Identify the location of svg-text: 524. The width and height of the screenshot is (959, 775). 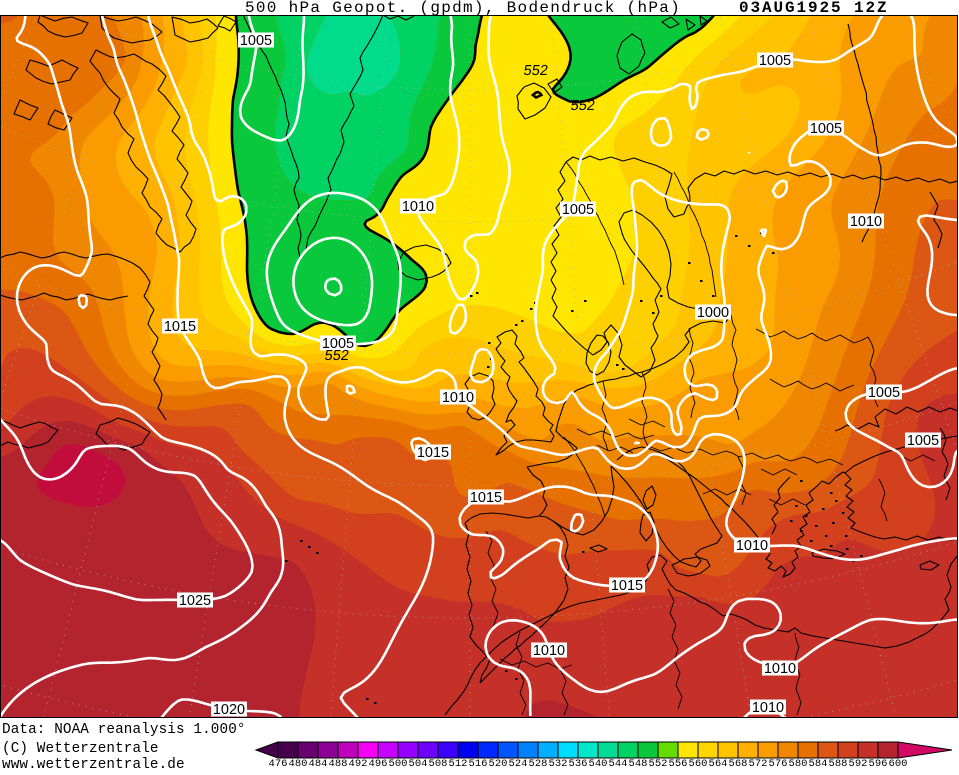
(518, 764).